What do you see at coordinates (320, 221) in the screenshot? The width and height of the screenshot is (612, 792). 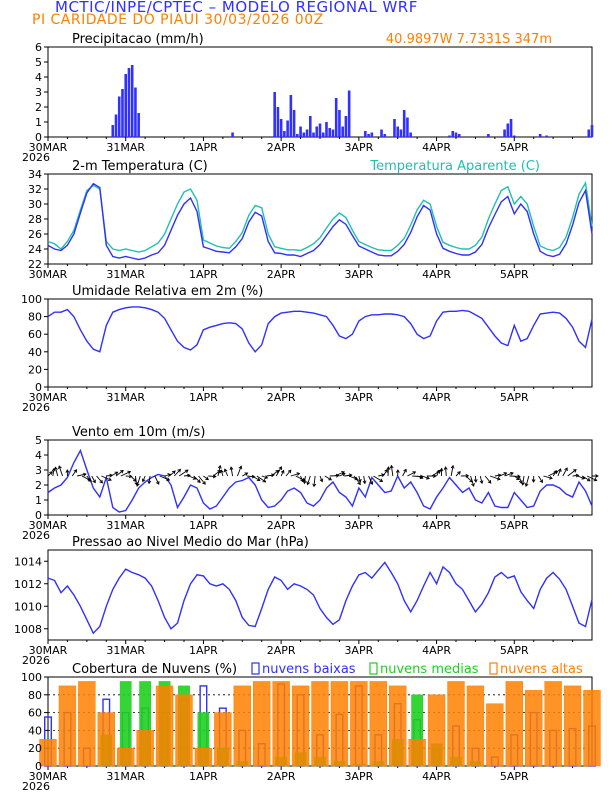 I see `series-line` at bounding box center [320, 221].